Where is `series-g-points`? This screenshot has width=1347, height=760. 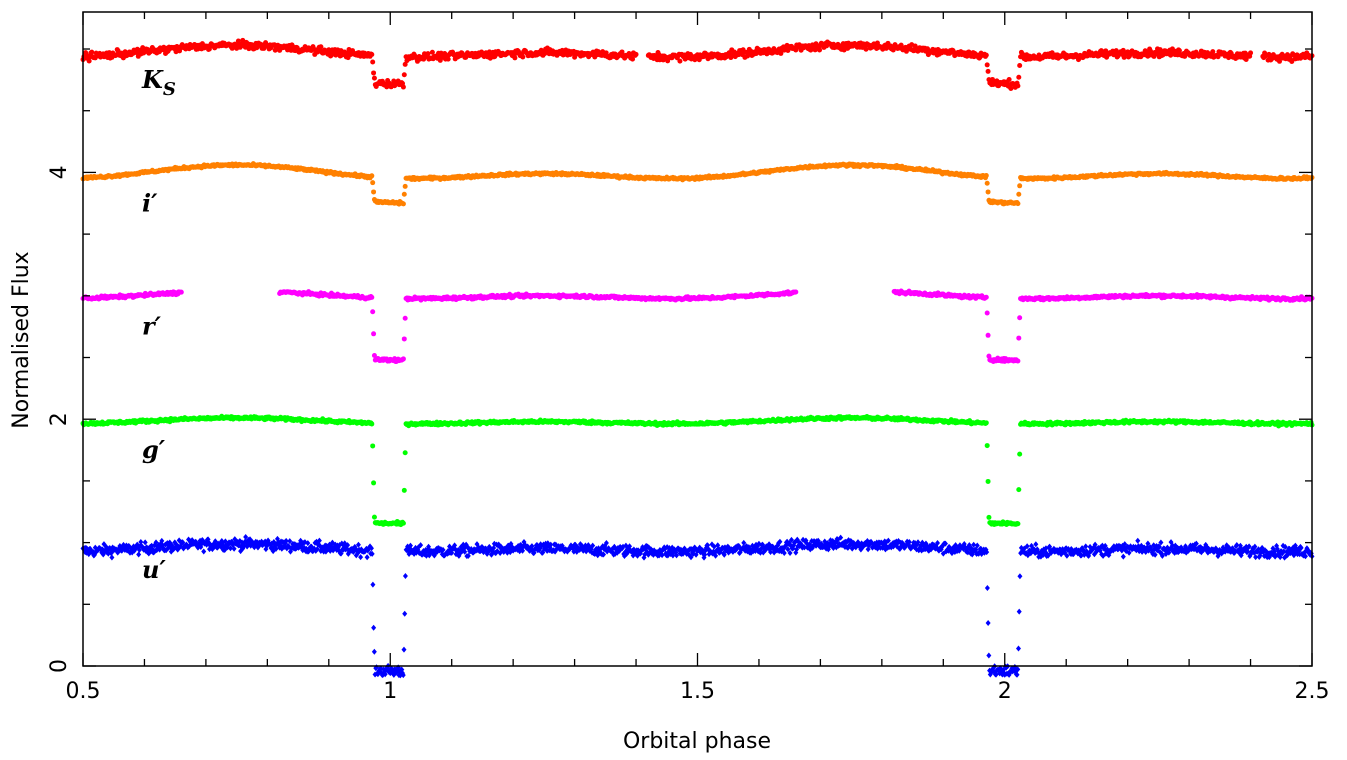 series-g-points is located at coordinates (697, 470).